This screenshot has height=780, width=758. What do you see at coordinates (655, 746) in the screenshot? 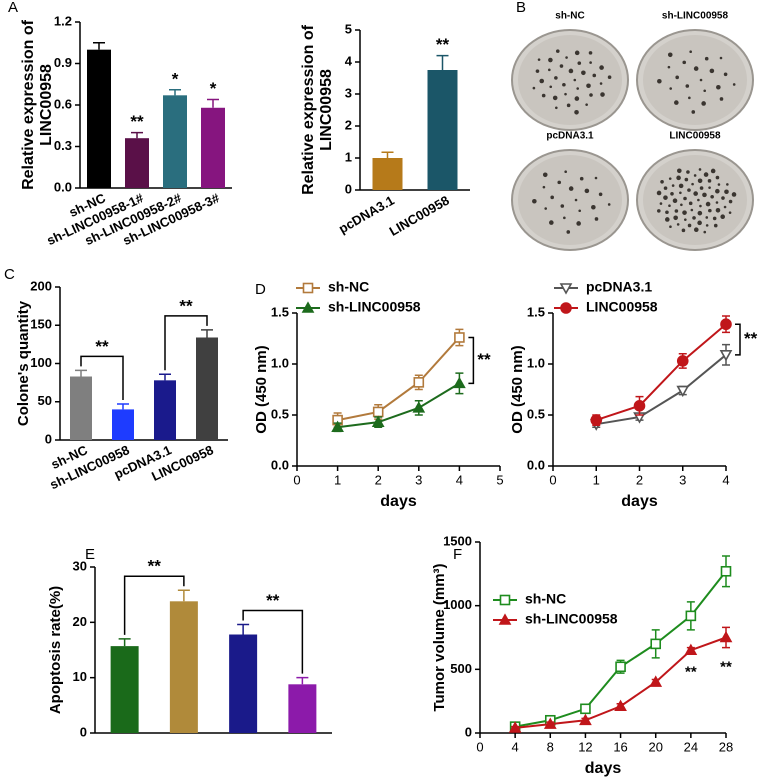
I see `x-tick-label: 20` at bounding box center [655, 746].